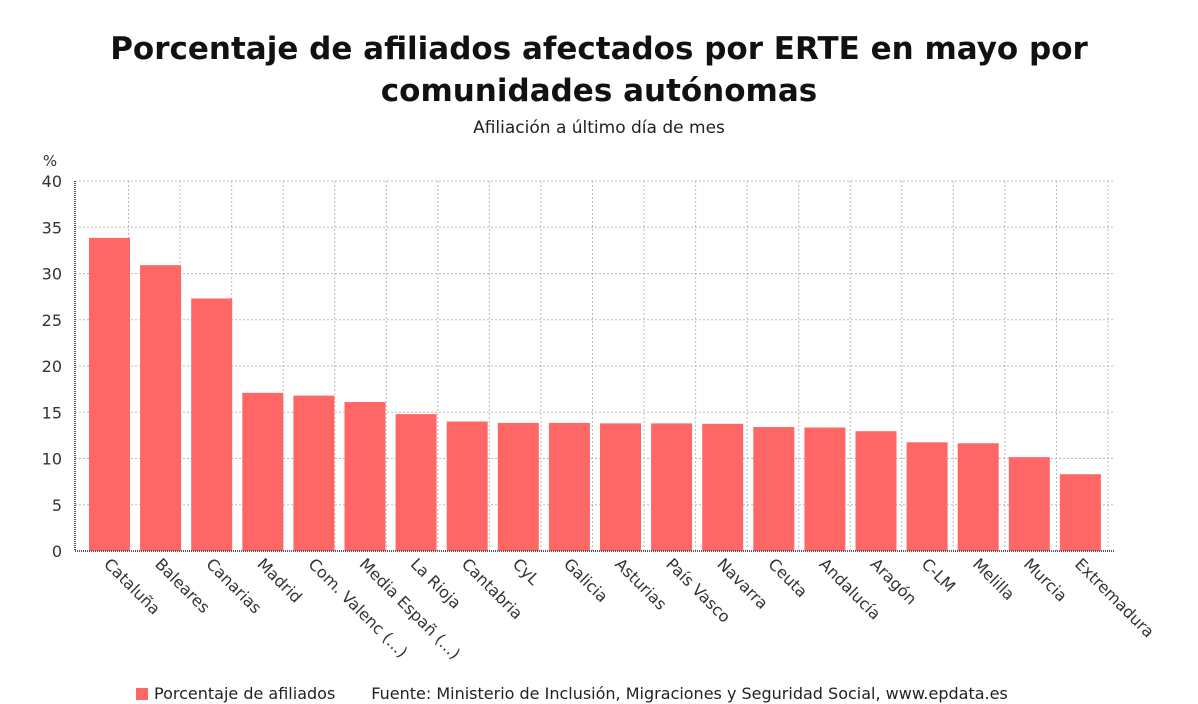  What do you see at coordinates (52, 459) in the screenshot?
I see `y-tick-label: 10` at bounding box center [52, 459].